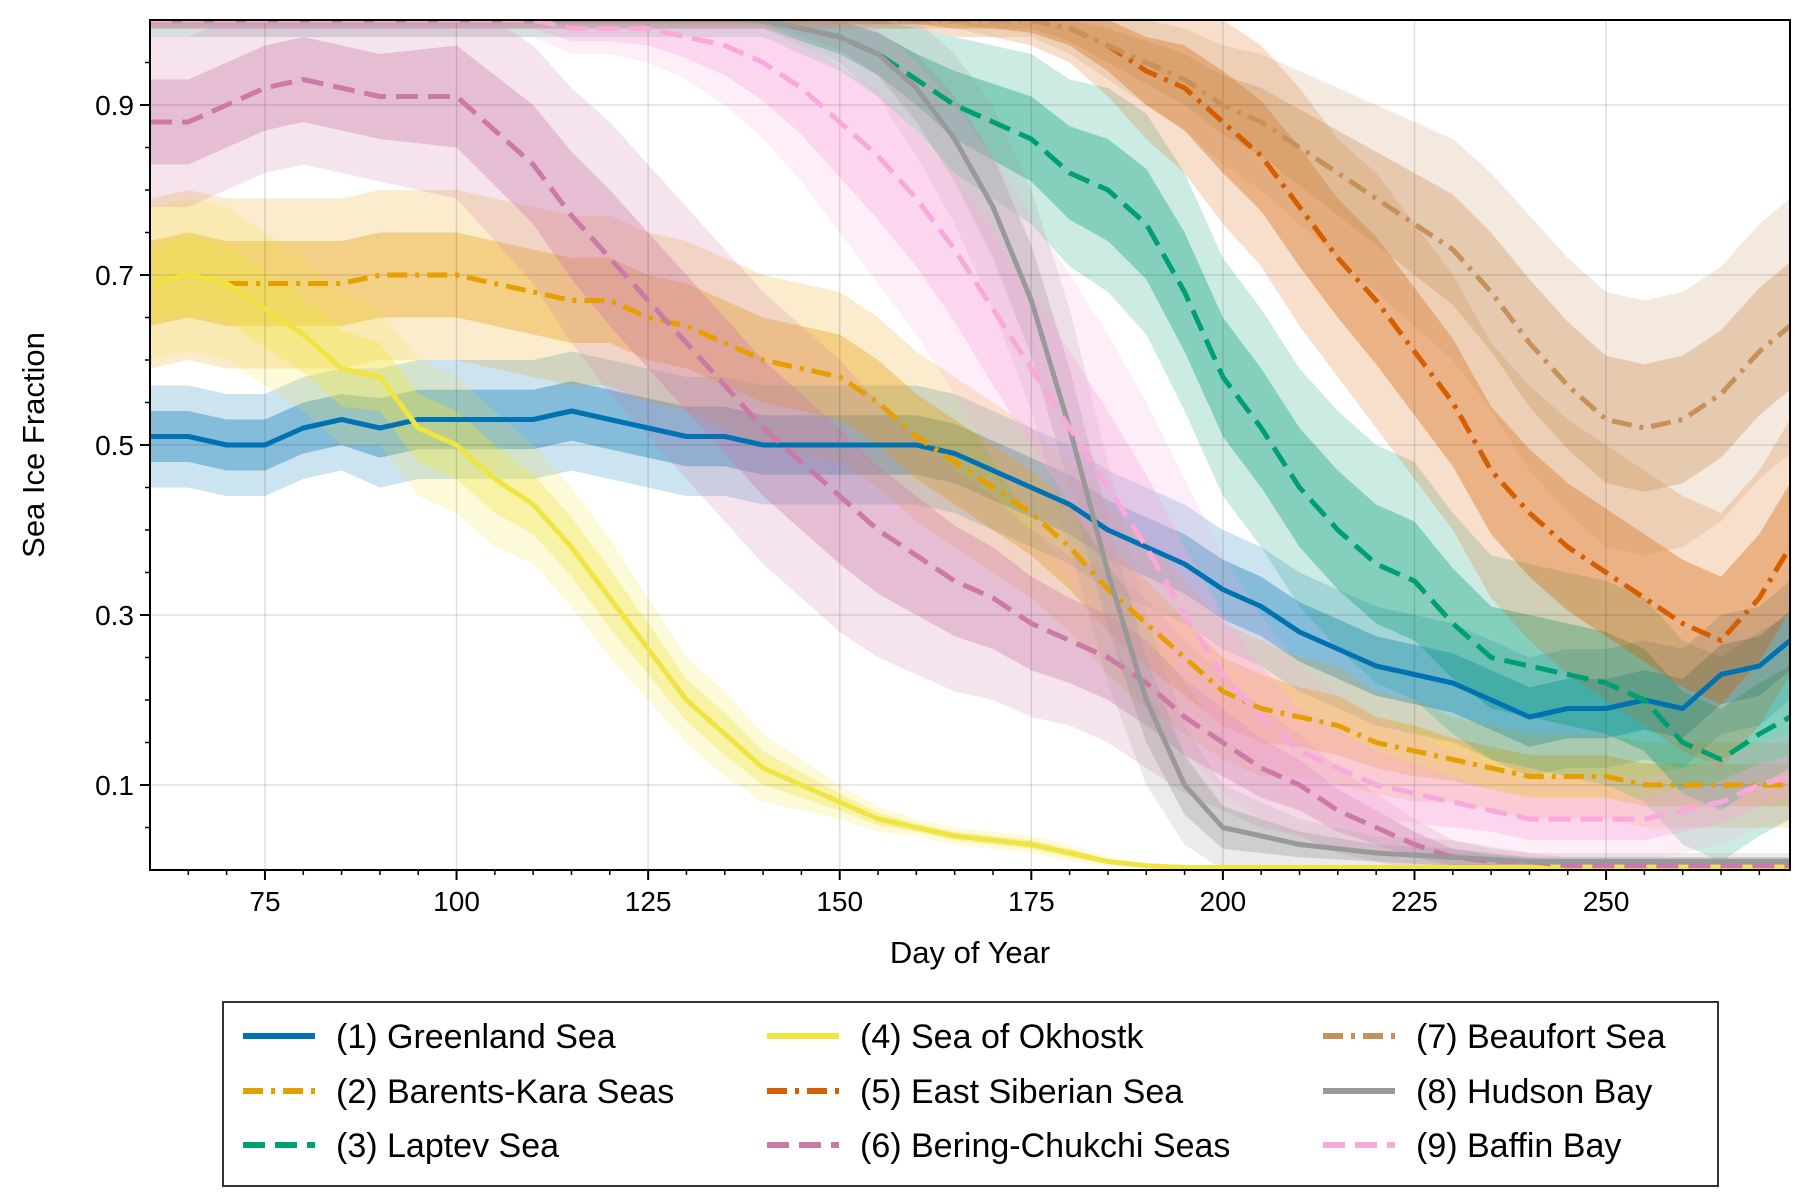 Image resolution: width=1800 pixels, height=1200 pixels. I want to click on x-tick-label: 125, so click(648, 901).